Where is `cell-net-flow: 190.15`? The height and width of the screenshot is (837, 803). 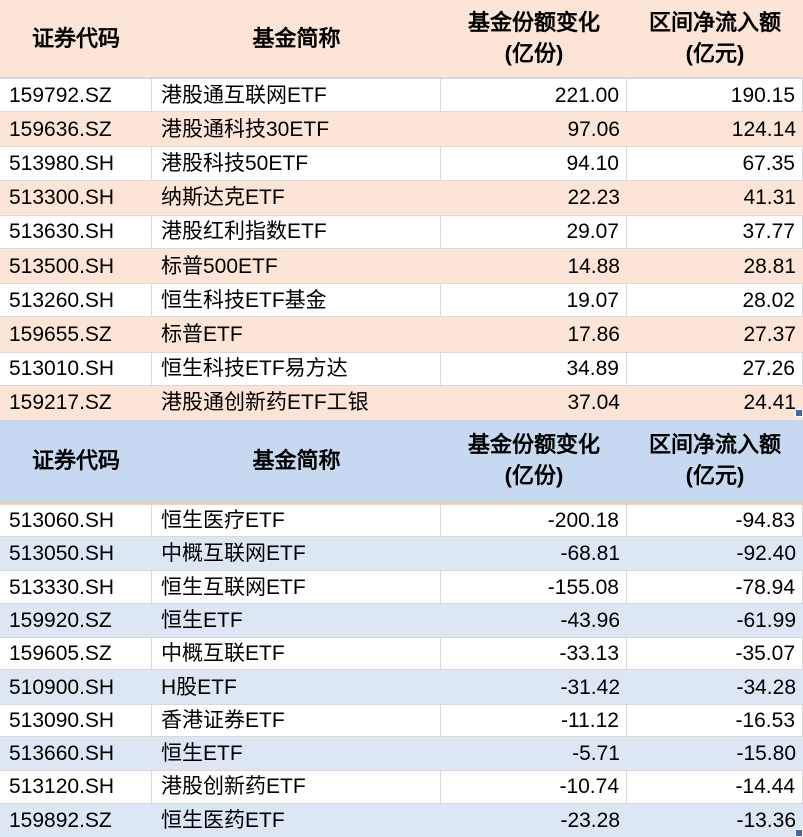
cell-net-flow: 190.15 is located at coordinates (715, 95).